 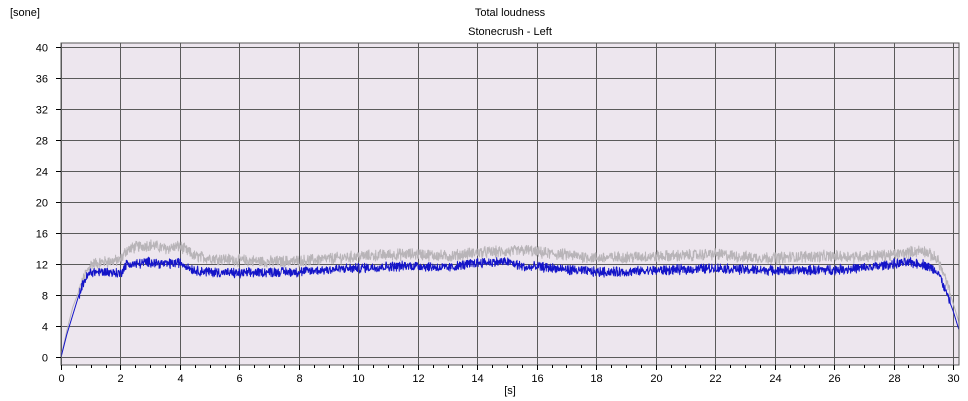 I want to click on x-axis: 0 2 4 6 8 10 12 14 16 18 20 22 24 26 28 30, so click(x=509, y=375).